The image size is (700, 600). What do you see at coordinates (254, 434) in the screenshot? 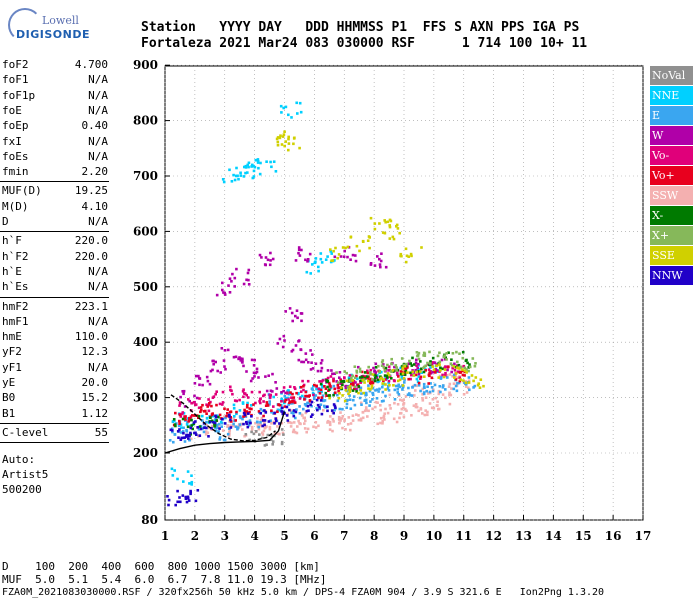
I see `point-noval` at bounding box center [254, 434].